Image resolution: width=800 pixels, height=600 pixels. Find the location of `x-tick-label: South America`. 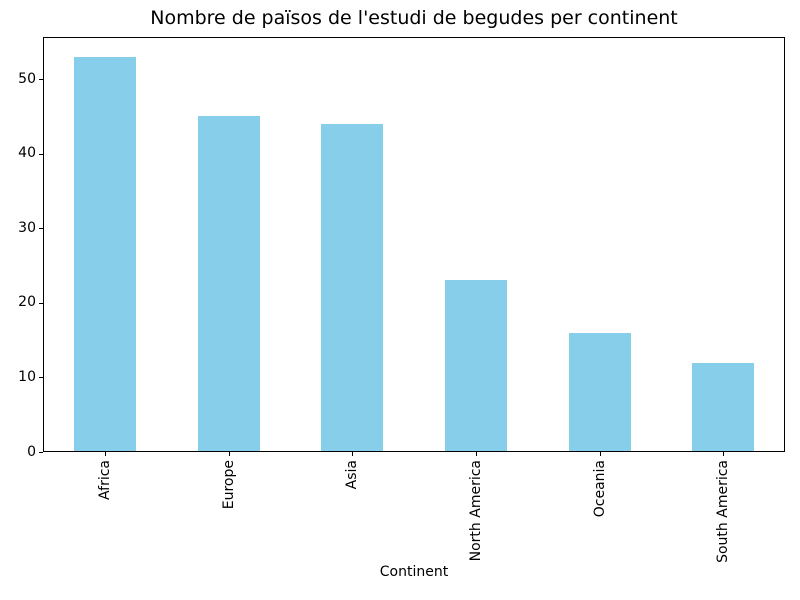

x-tick-label: South America is located at coordinates (723, 511).